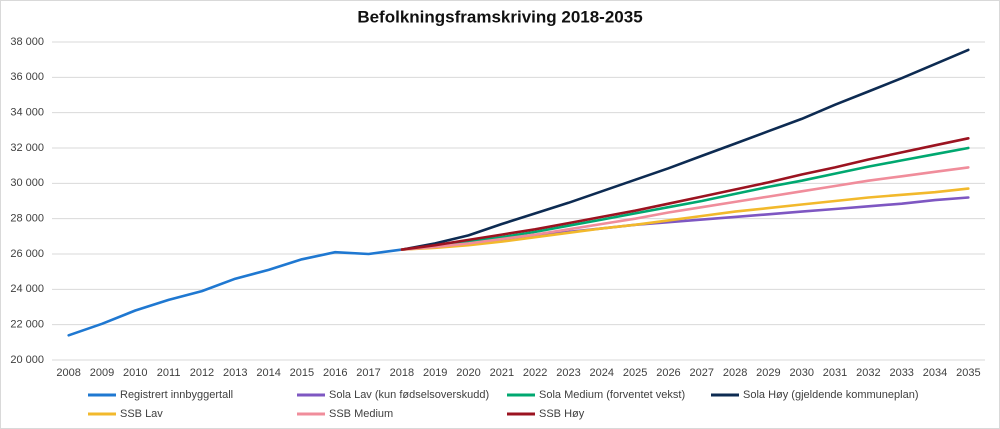  Describe the element at coordinates (169, 373) in the screenshot. I see `x-tick-label: 2011` at that location.